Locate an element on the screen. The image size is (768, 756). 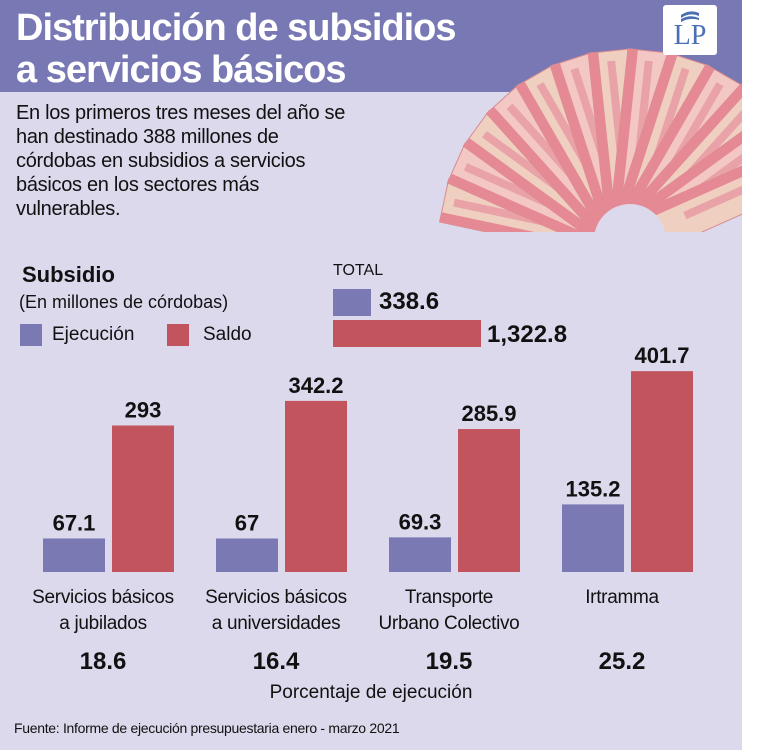
title-line-1: Distribución de subsidios is located at coordinates (236, 28).